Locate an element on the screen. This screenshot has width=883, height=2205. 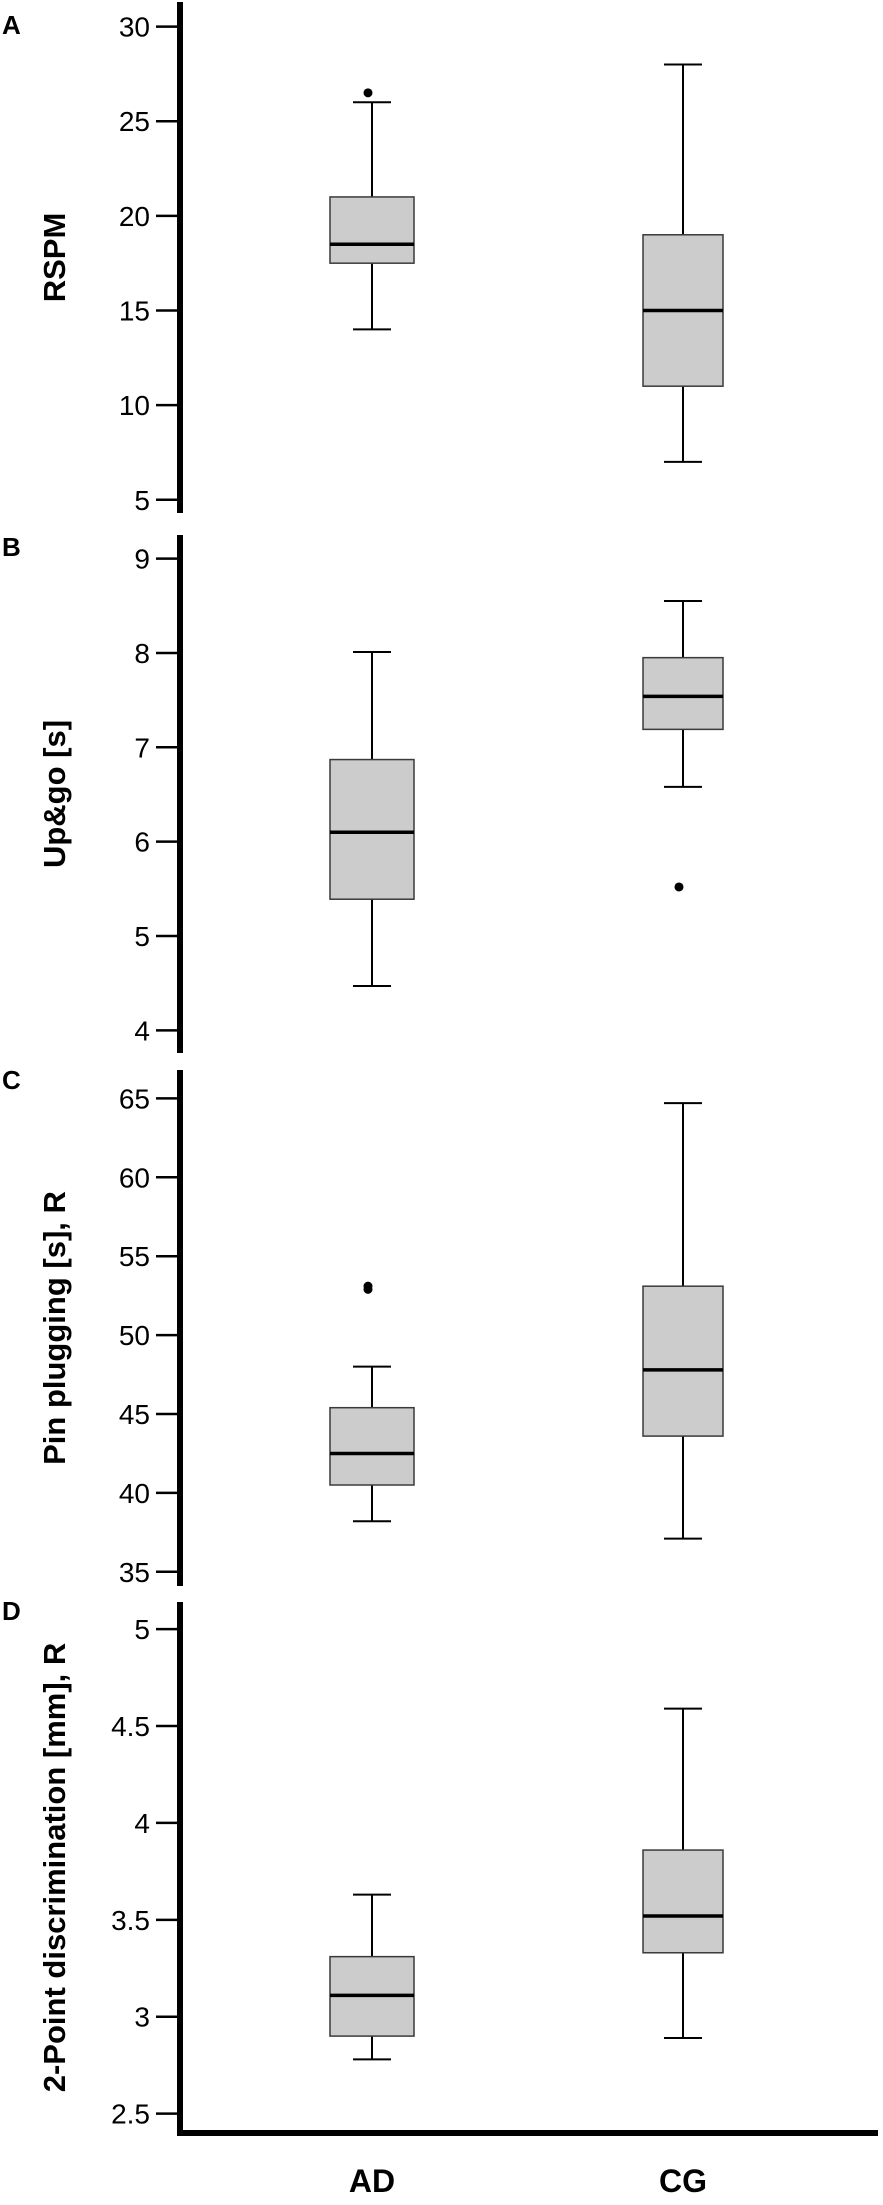
y-tick-label: 15 is located at coordinates (134, 310).